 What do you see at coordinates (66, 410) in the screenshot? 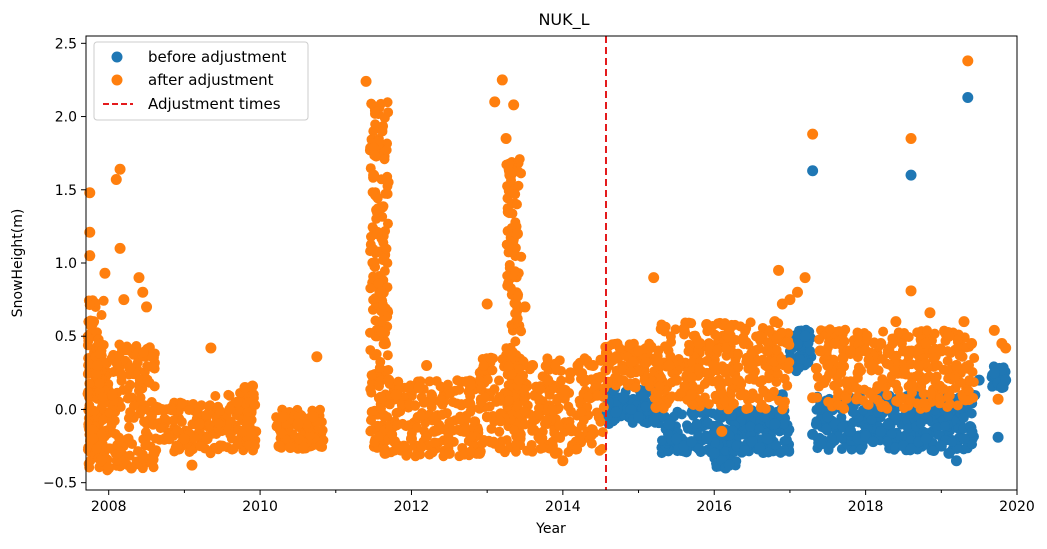
I see `y-tick-label: 0.0` at bounding box center [66, 410].